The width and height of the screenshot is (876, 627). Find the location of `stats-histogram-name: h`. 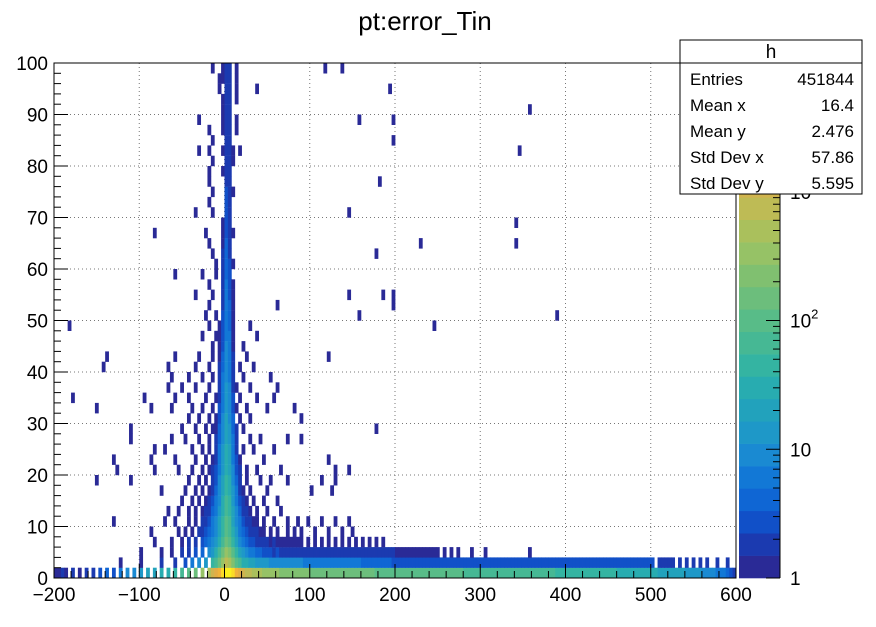

stats-histogram-name: h is located at coordinates (771, 52).